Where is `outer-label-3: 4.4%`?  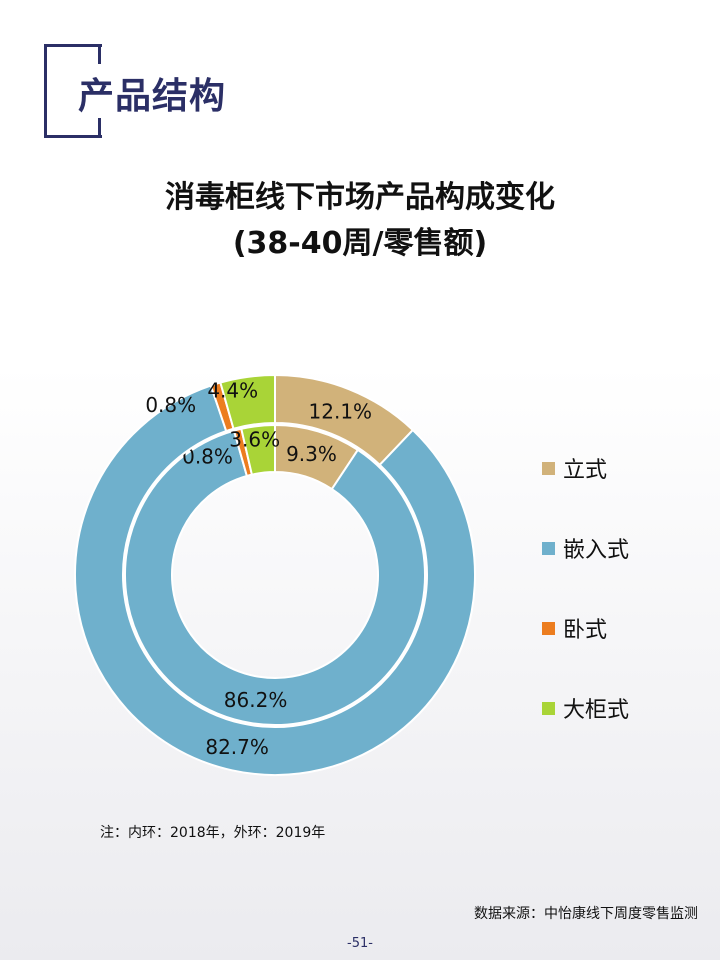
outer-label-3: 4.4% is located at coordinates (232, 391).